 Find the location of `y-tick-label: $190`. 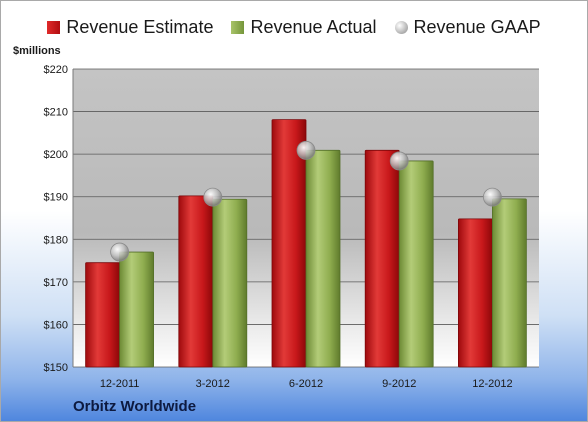

y-tick-label: $190 is located at coordinates (56, 198).